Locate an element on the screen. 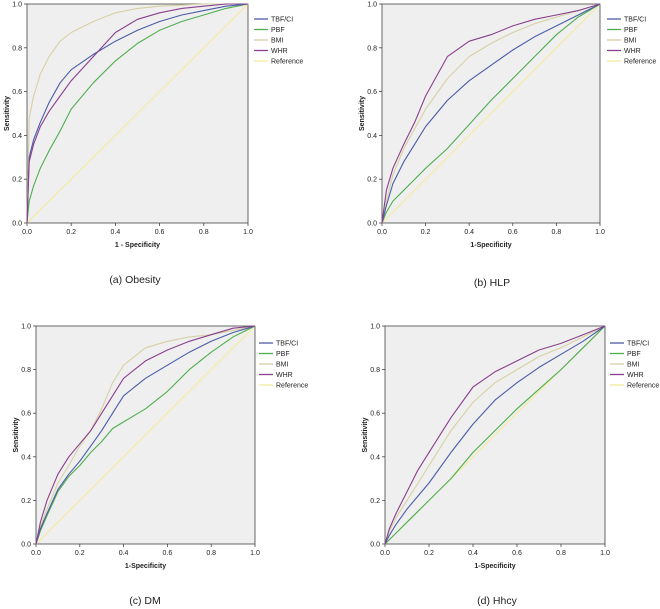 The height and width of the screenshot is (609, 660). panel-caption: (a) Obesity is located at coordinates (135, 280).